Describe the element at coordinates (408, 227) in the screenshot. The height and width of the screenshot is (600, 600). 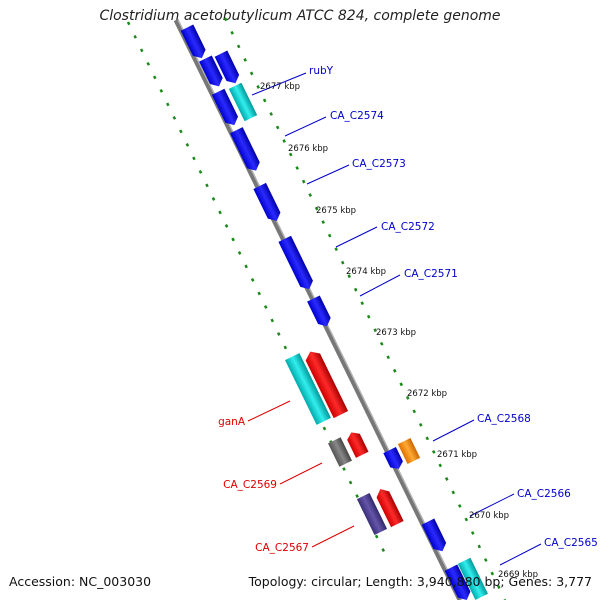
I see `gene-label-ca-c2572: CA_C2572` at that location.